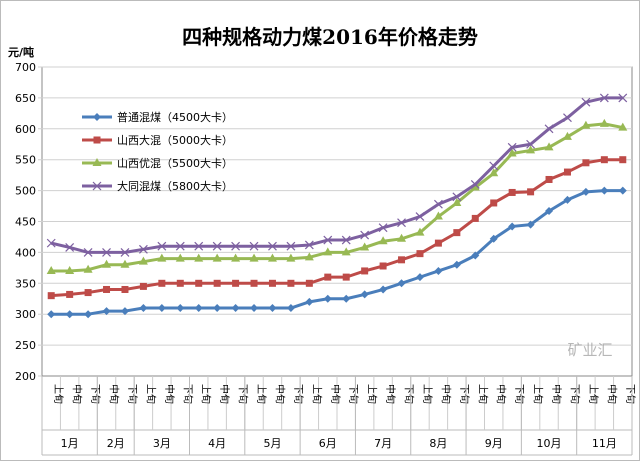  What do you see at coordinates (175, 140) in the screenshot?
I see `legend-label: 山西大混（5000大卡）` at bounding box center [175, 140].